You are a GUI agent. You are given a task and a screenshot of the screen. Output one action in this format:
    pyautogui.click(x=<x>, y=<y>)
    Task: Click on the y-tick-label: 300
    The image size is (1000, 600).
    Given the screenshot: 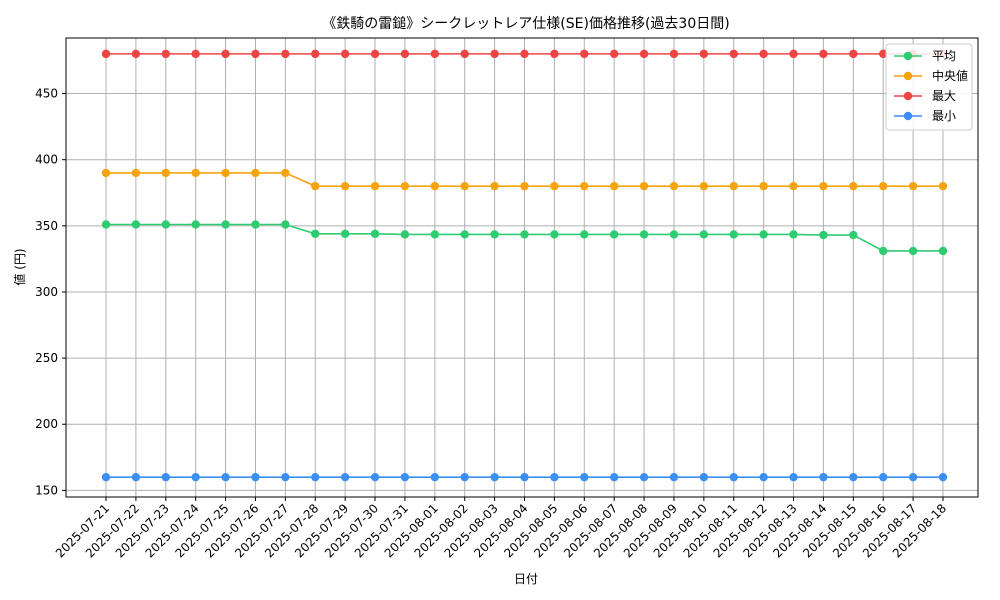 What is the action you would take?
    pyautogui.click(x=46, y=292)
    